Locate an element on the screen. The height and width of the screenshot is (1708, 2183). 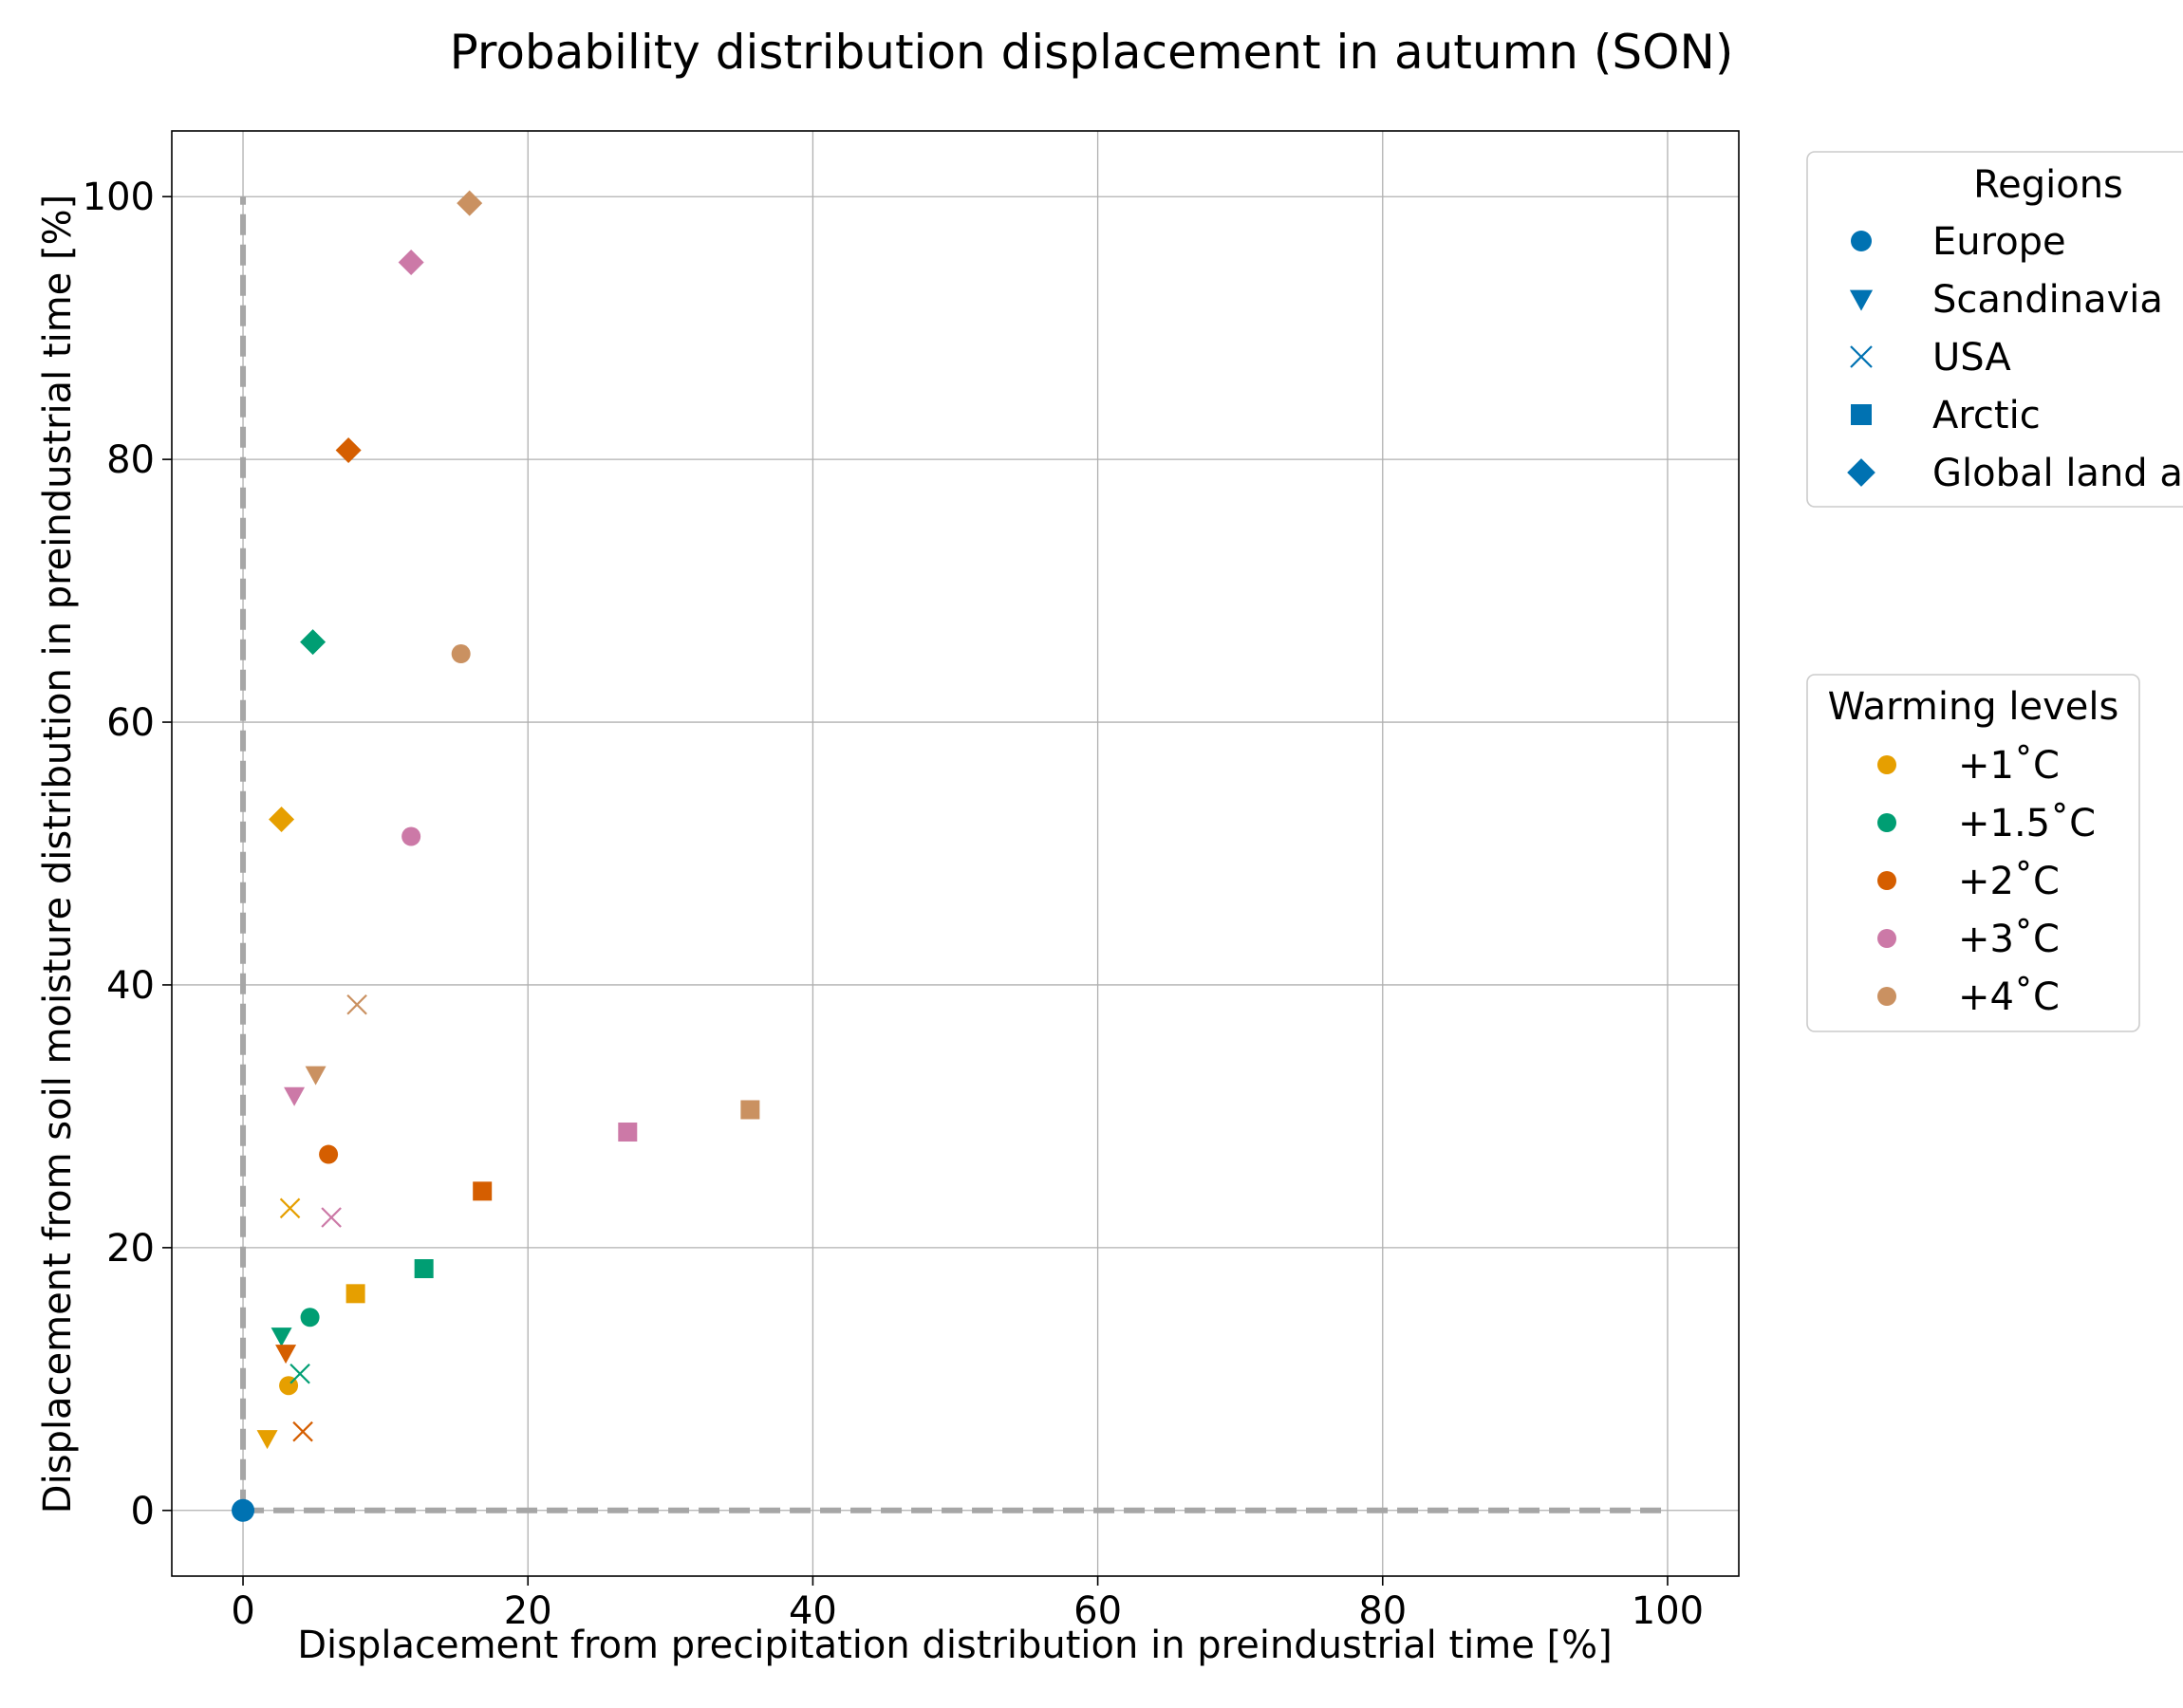
y-tick-label: 80 is located at coordinates (130, 460).